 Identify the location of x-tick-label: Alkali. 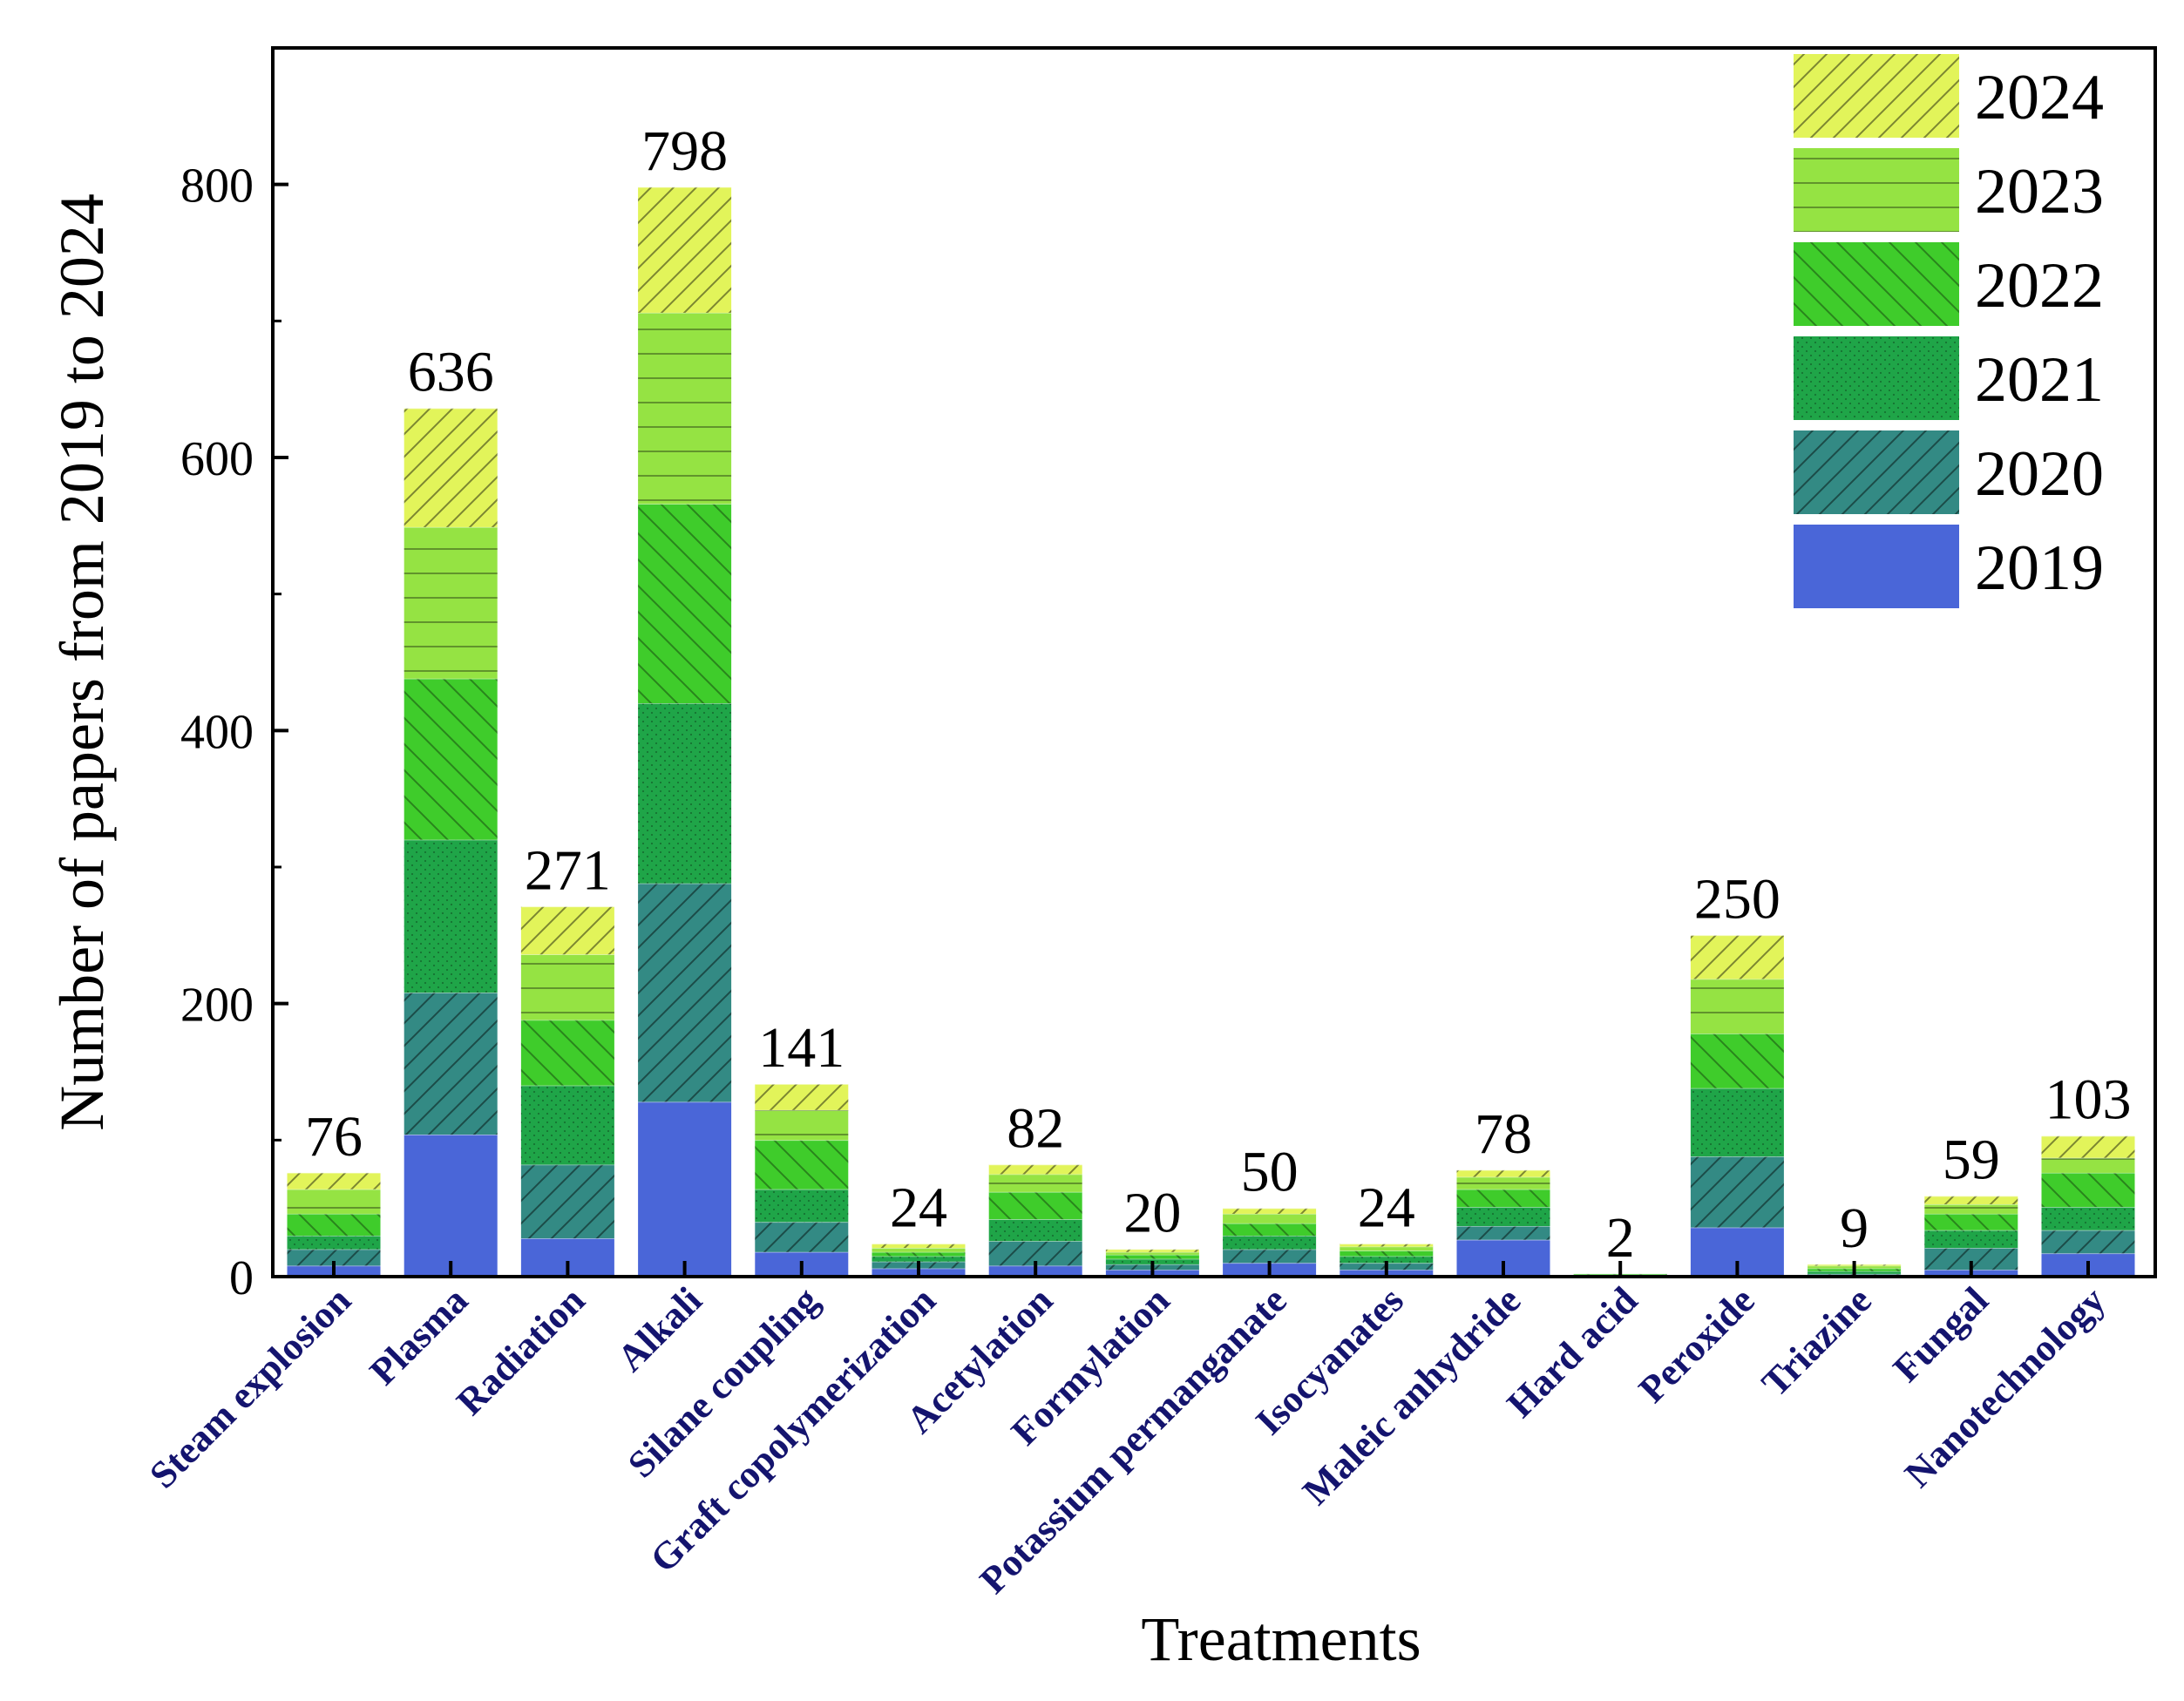
(659, 1328).